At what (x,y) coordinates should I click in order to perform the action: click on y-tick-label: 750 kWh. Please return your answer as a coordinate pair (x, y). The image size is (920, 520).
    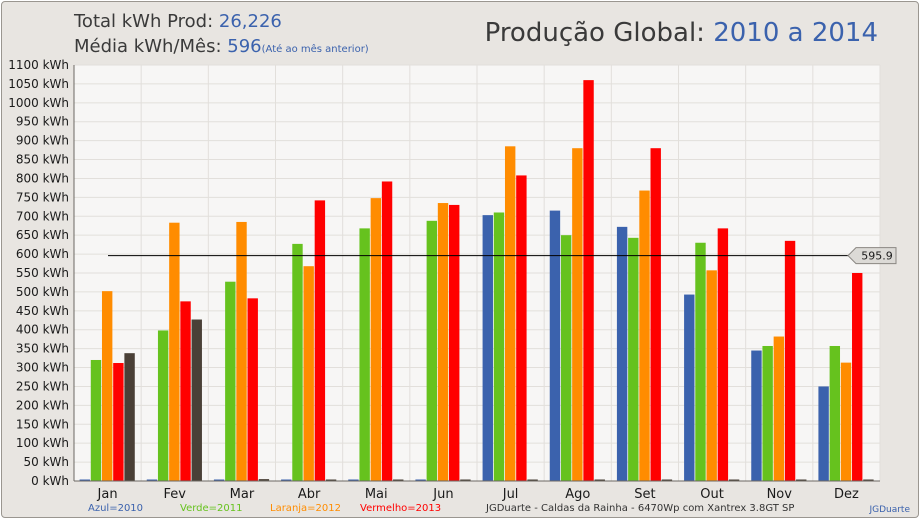
    Looking at the image, I should click on (42, 197).